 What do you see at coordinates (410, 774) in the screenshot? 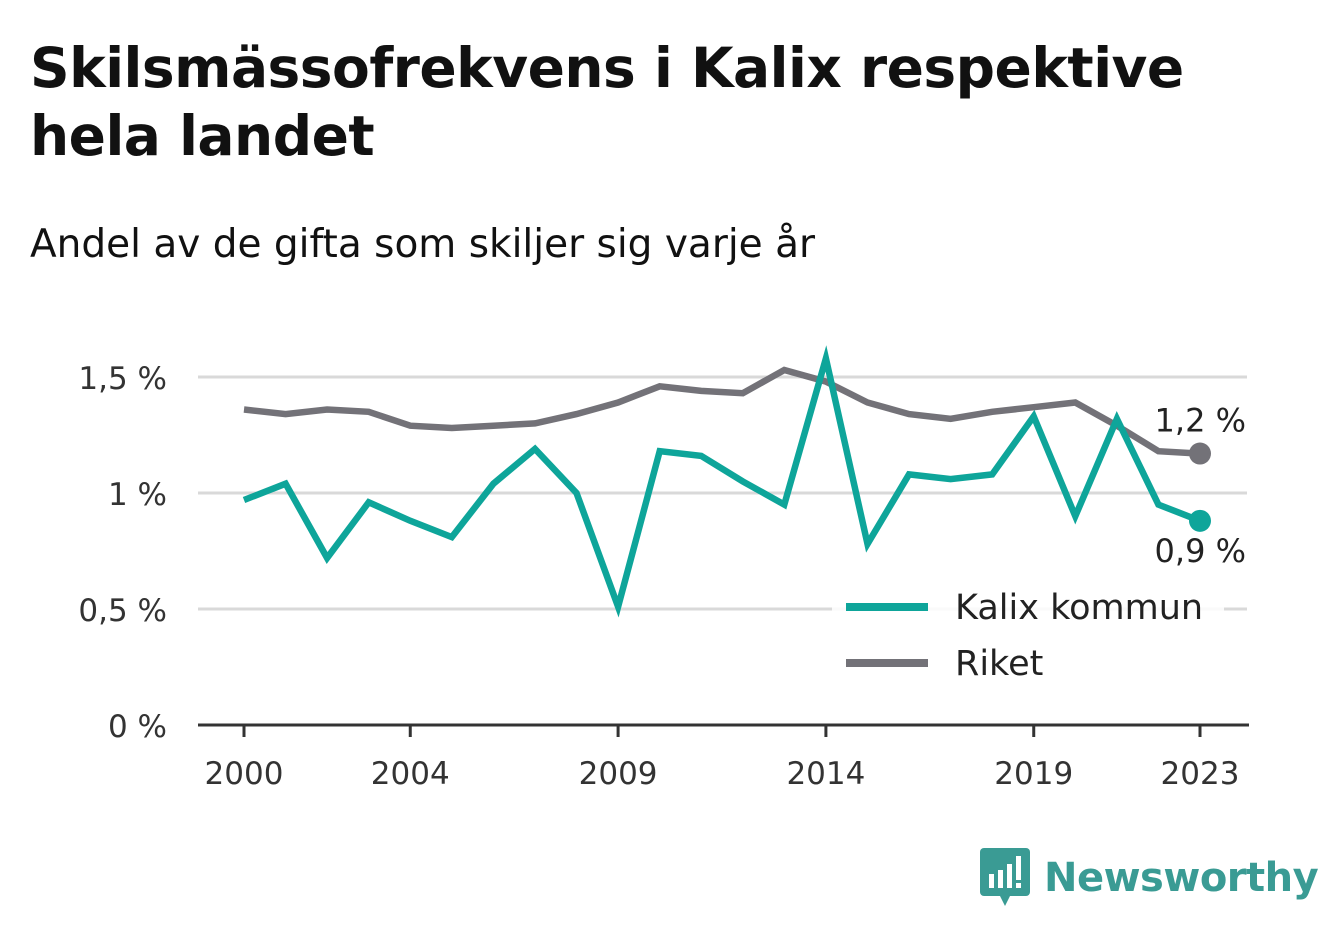
I see `x-tick-label: 2004` at bounding box center [410, 774].